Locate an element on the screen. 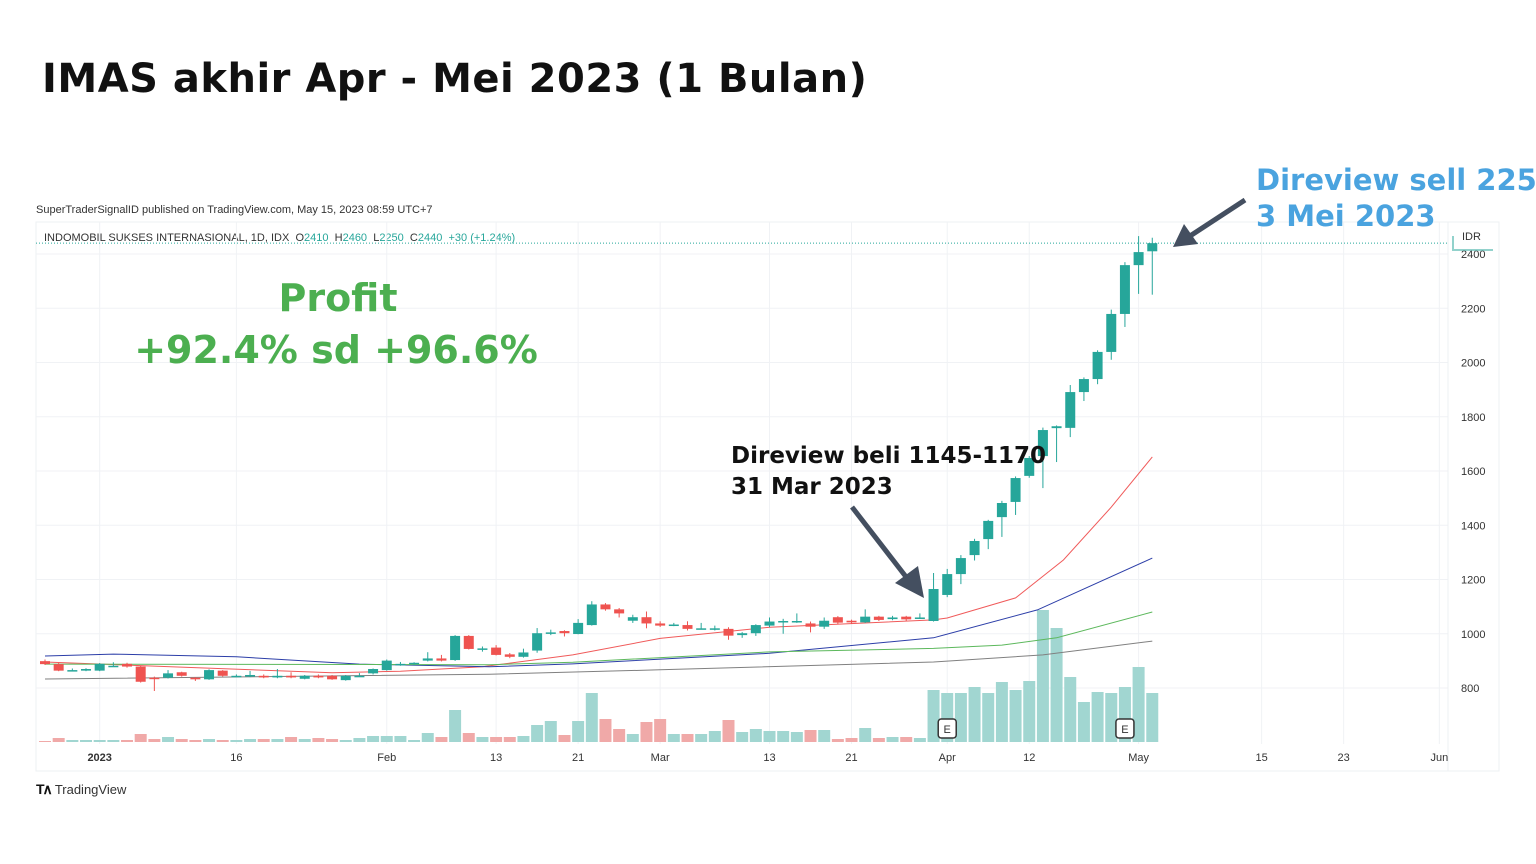 The height and width of the screenshot is (864, 1536). earnings-marker-label: E is located at coordinates (947, 730).